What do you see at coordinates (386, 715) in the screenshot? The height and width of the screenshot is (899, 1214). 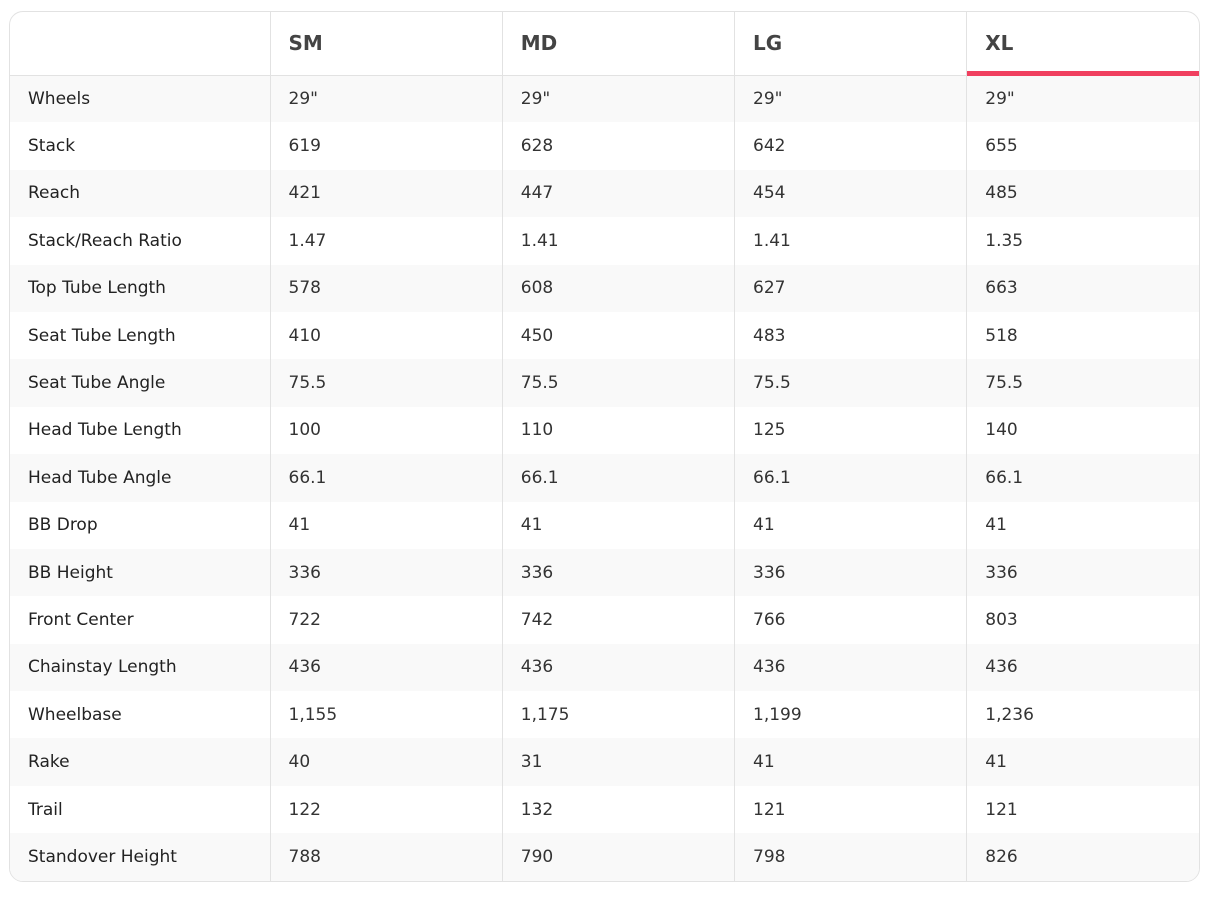 I see `cell-value: 1,155` at bounding box center [386, 715].